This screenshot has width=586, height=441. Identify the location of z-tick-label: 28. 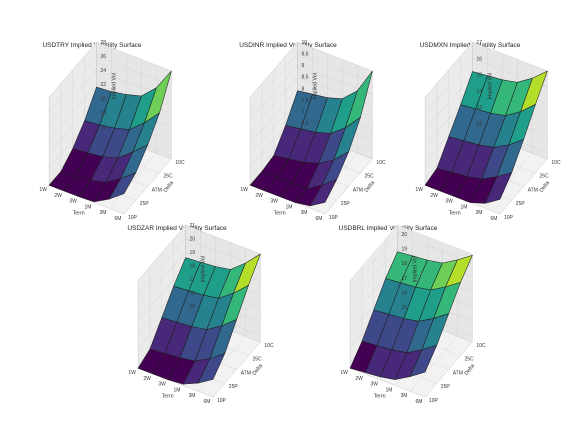
(104, 43).